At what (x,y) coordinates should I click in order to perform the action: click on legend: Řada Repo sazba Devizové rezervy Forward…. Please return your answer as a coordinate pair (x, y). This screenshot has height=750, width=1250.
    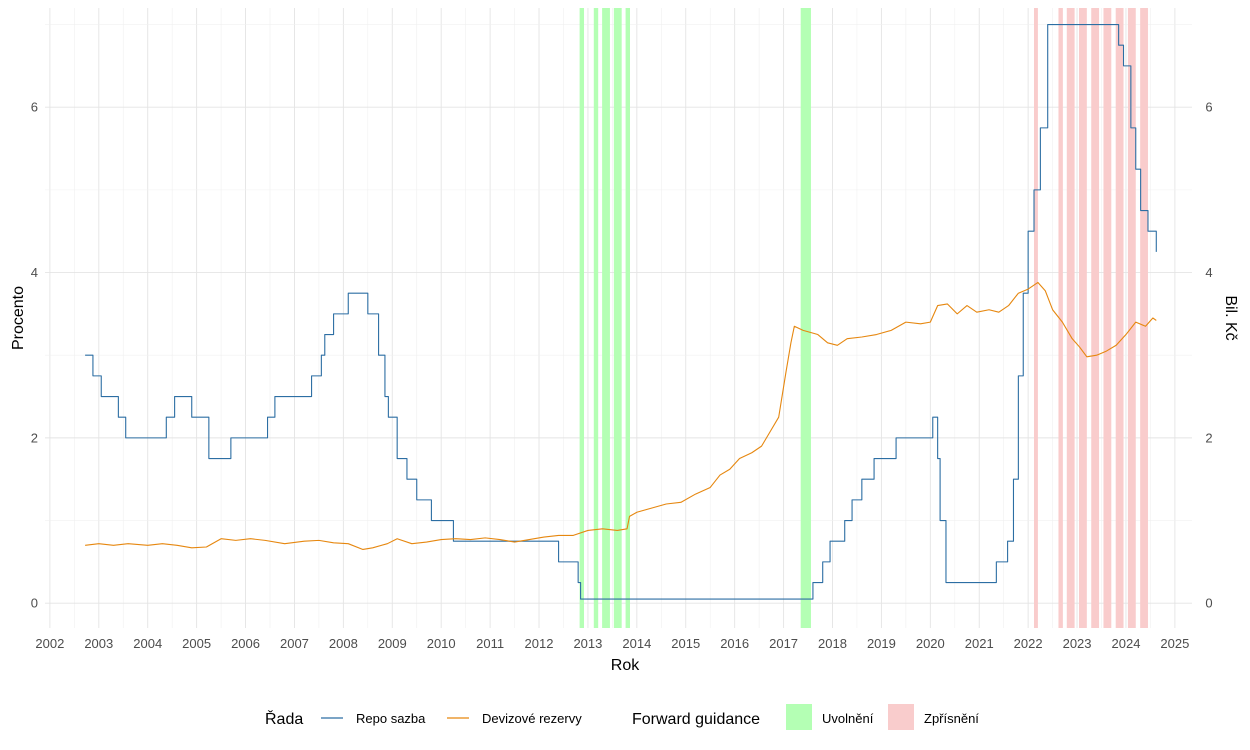
    Looking at the image, I should click on (622, 717).